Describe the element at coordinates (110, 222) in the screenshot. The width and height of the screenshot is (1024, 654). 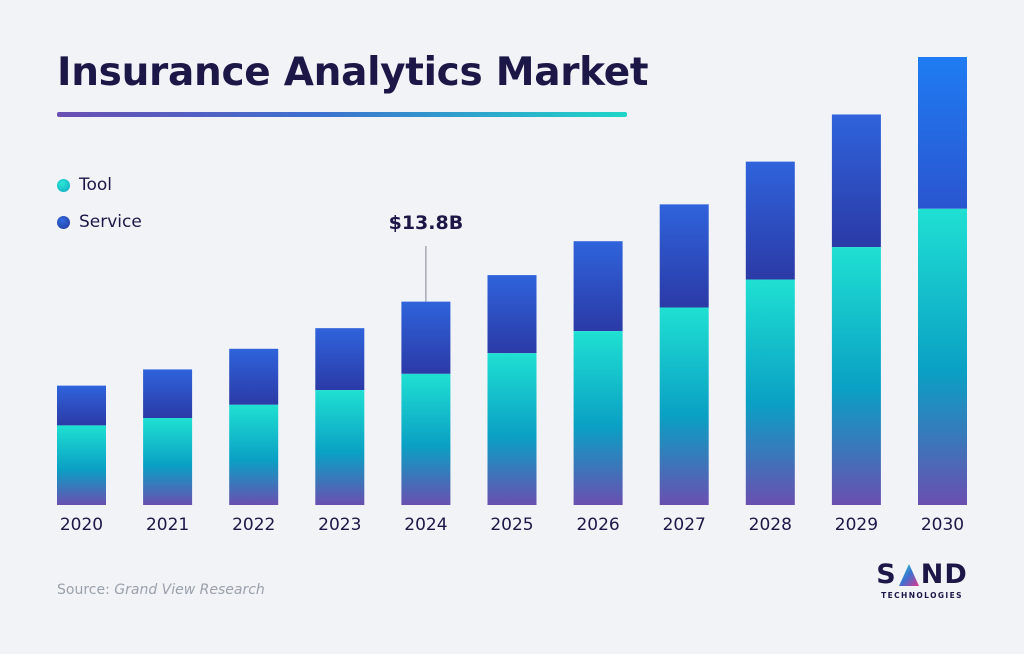
I see `legend-label-service: Service` at that location.